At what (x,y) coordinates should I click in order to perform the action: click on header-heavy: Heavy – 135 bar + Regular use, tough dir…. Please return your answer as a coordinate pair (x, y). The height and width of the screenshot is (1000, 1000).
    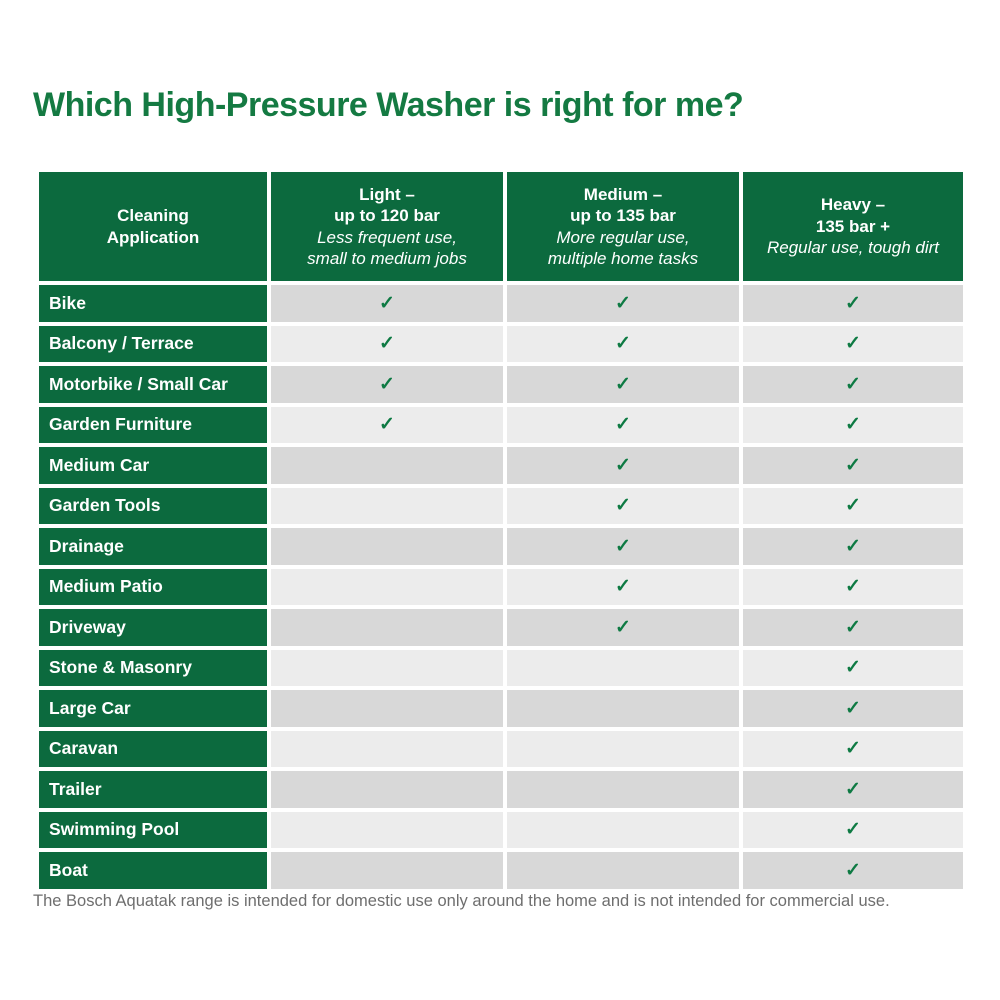
    Looking at the image, I should click on (853, 226).